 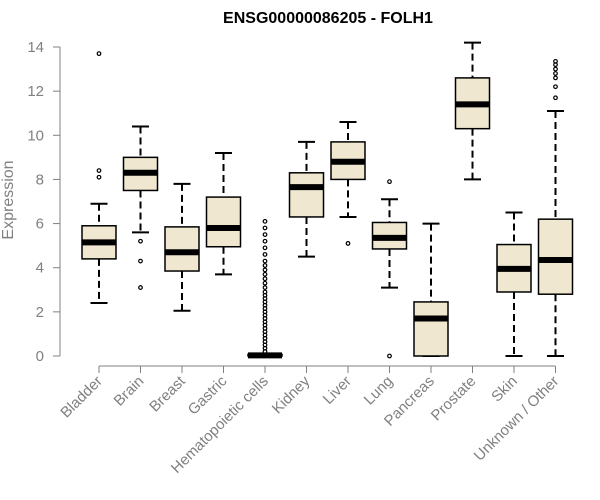 I want to click on box-breast, so click(x=182, y=247).